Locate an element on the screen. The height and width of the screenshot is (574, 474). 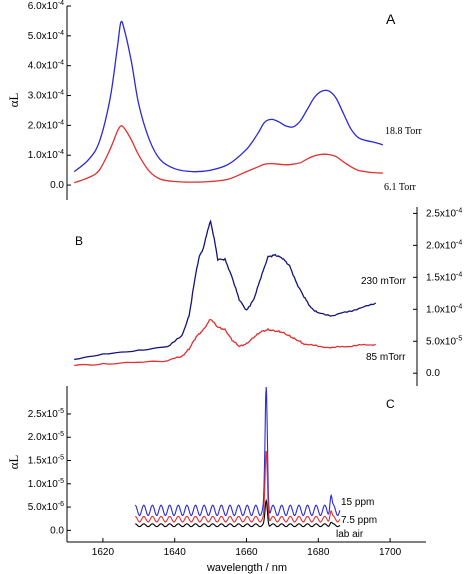
panel-a-label: A is located at coordinates (391, 19).